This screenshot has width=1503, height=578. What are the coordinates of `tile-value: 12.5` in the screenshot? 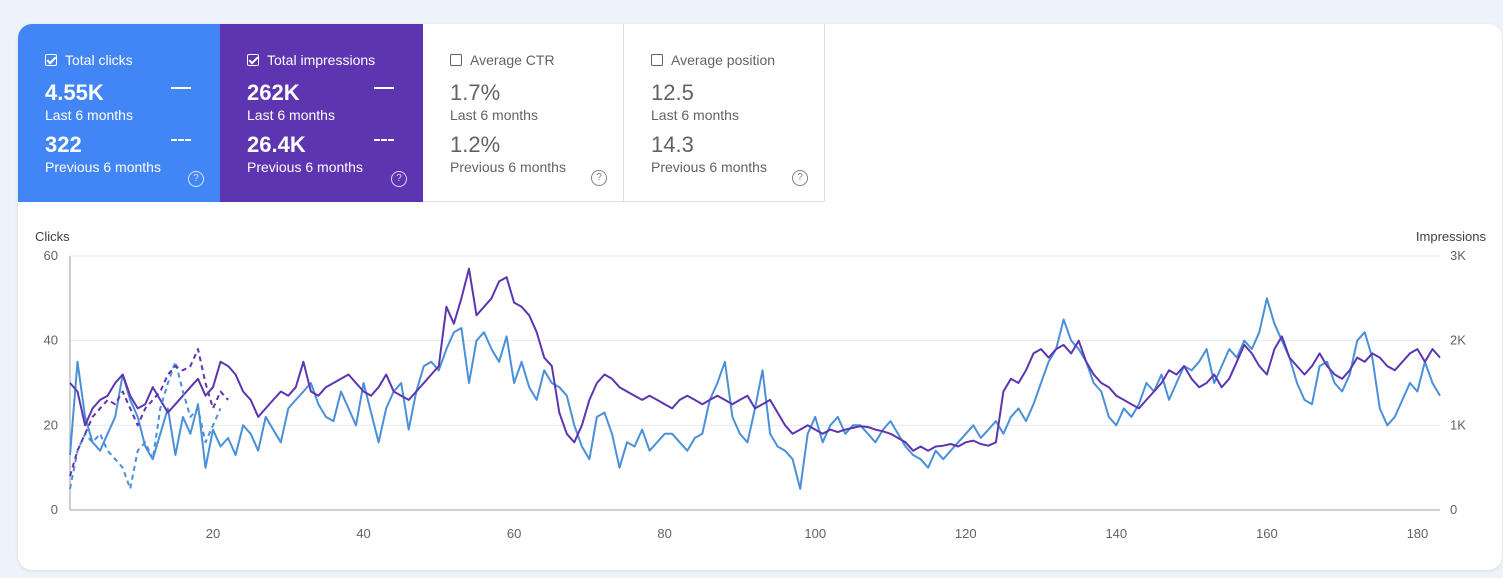 It's located at (672, 92).